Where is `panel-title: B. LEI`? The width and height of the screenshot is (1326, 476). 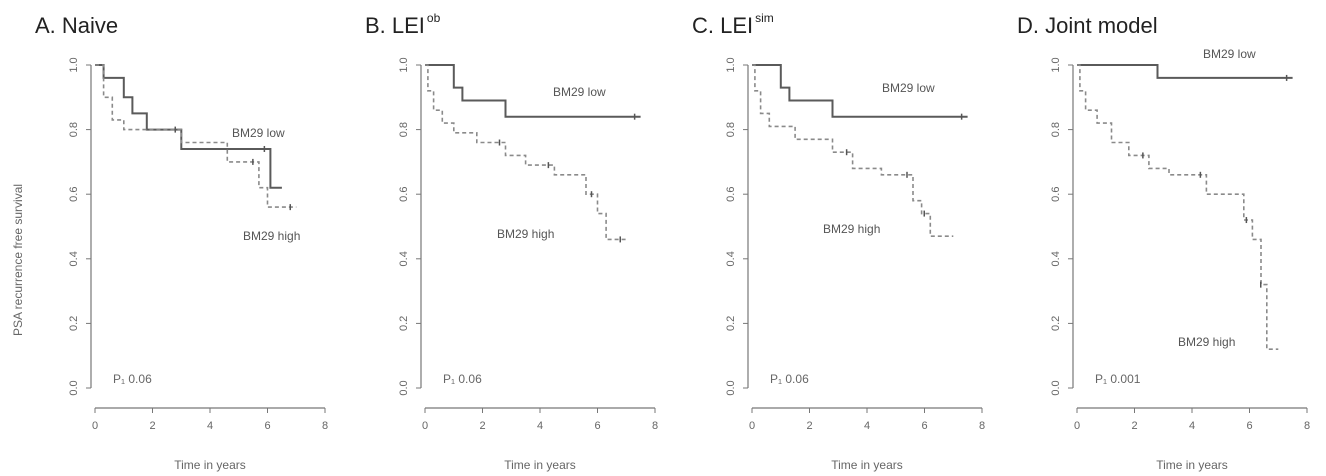
panel-title: B. LEI is located at coordinates (395, 25).